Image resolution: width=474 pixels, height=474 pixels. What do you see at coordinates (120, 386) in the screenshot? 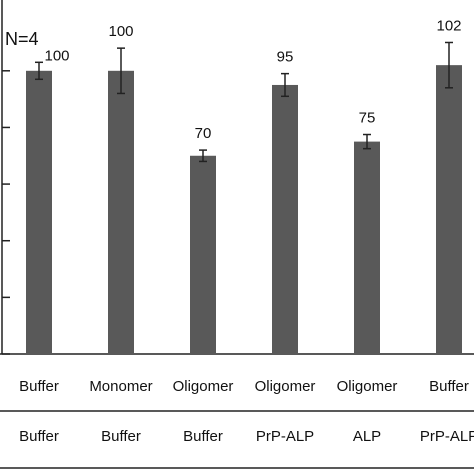
I see `x-tick-label: Monomer` at bounding box center [120, 386].